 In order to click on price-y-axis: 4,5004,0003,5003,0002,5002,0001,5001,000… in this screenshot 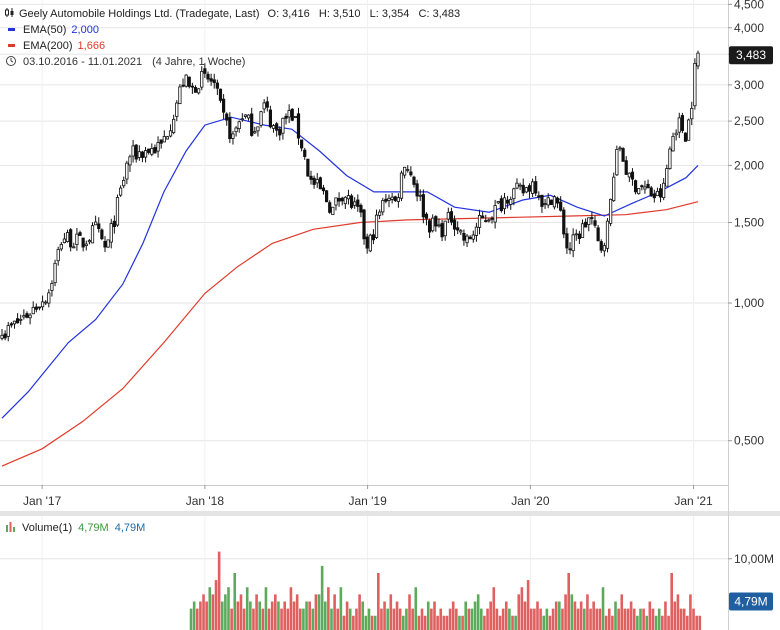, I will do `click(746, 224)`.